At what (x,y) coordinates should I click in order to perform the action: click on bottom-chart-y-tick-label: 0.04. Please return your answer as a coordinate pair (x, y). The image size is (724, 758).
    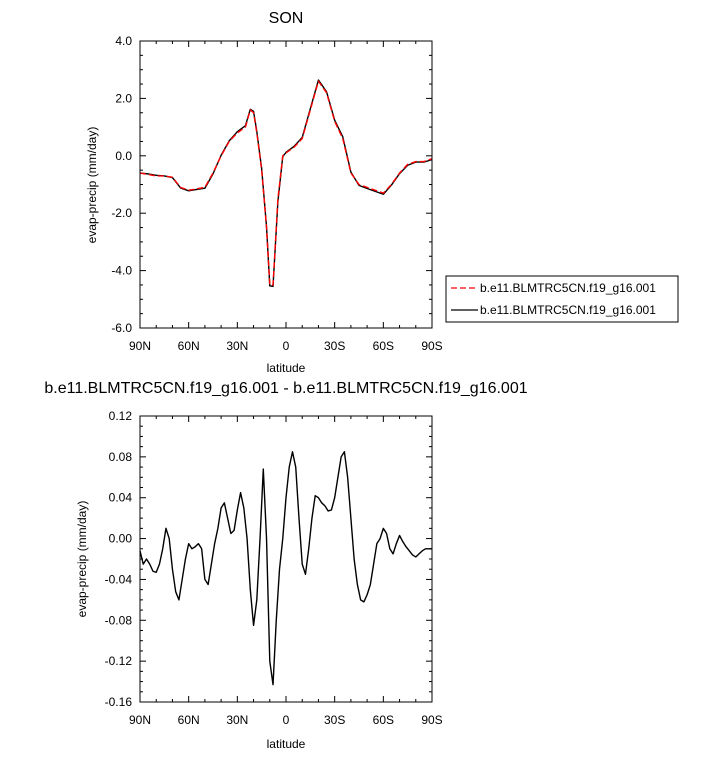
    Looking at the image, I should click on (121, 498).